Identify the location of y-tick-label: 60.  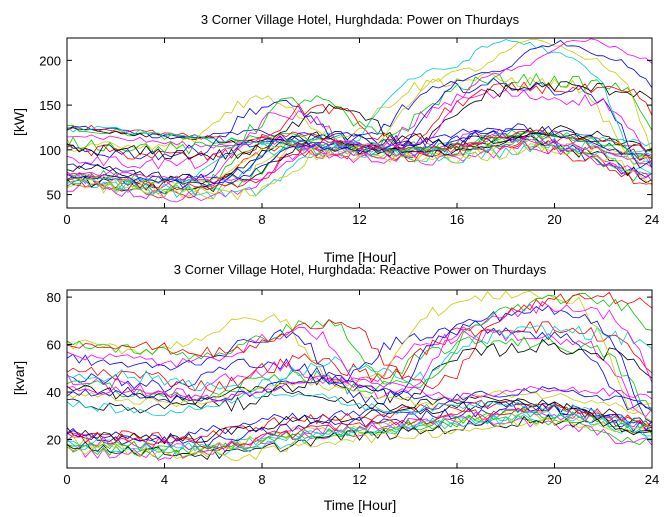
(54, 345).